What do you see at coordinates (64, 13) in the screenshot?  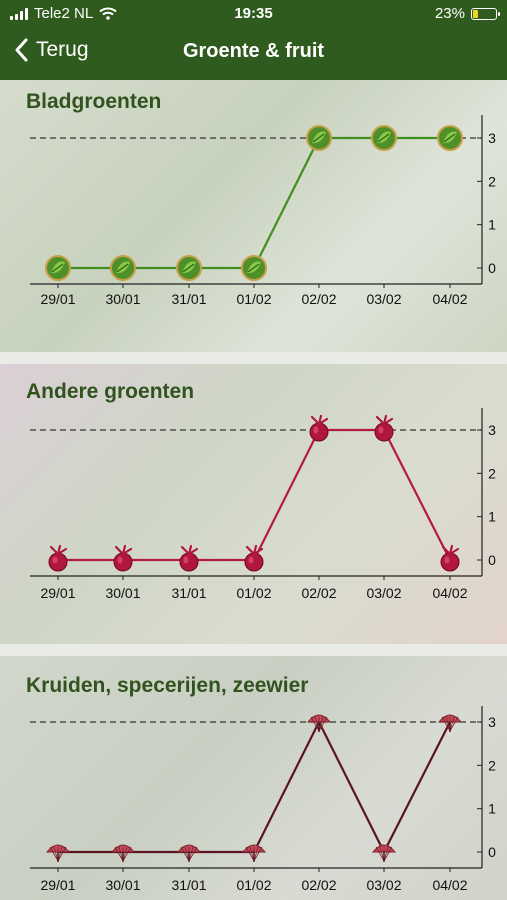 I see `carrier-label: Tele2 NL` at bounding box center [64, 13].